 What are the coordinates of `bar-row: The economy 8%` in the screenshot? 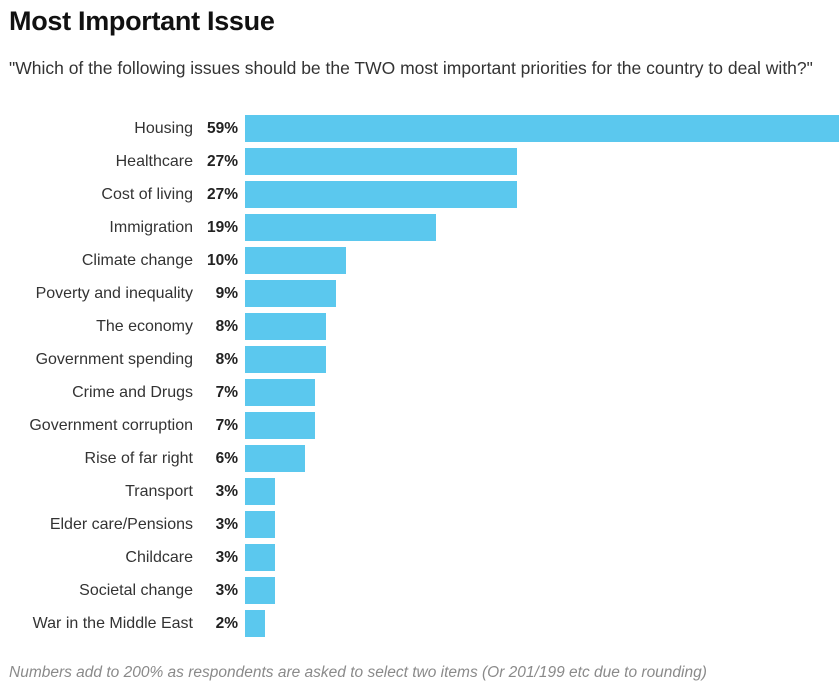 It's located at (419, 326).